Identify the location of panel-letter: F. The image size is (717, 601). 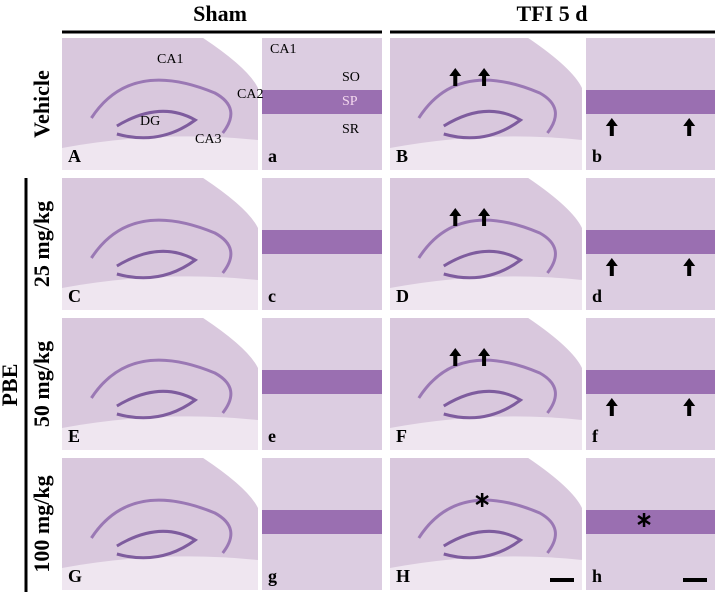
(401, 436).